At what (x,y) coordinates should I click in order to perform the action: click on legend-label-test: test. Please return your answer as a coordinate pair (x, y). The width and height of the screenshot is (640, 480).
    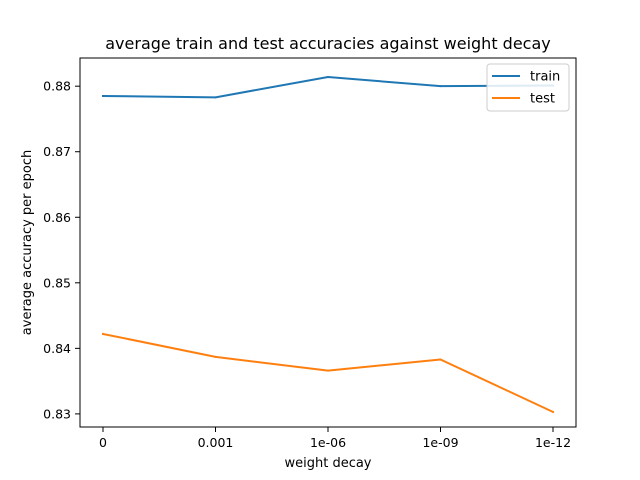
    Looking at the image, I should click on (542, 99).